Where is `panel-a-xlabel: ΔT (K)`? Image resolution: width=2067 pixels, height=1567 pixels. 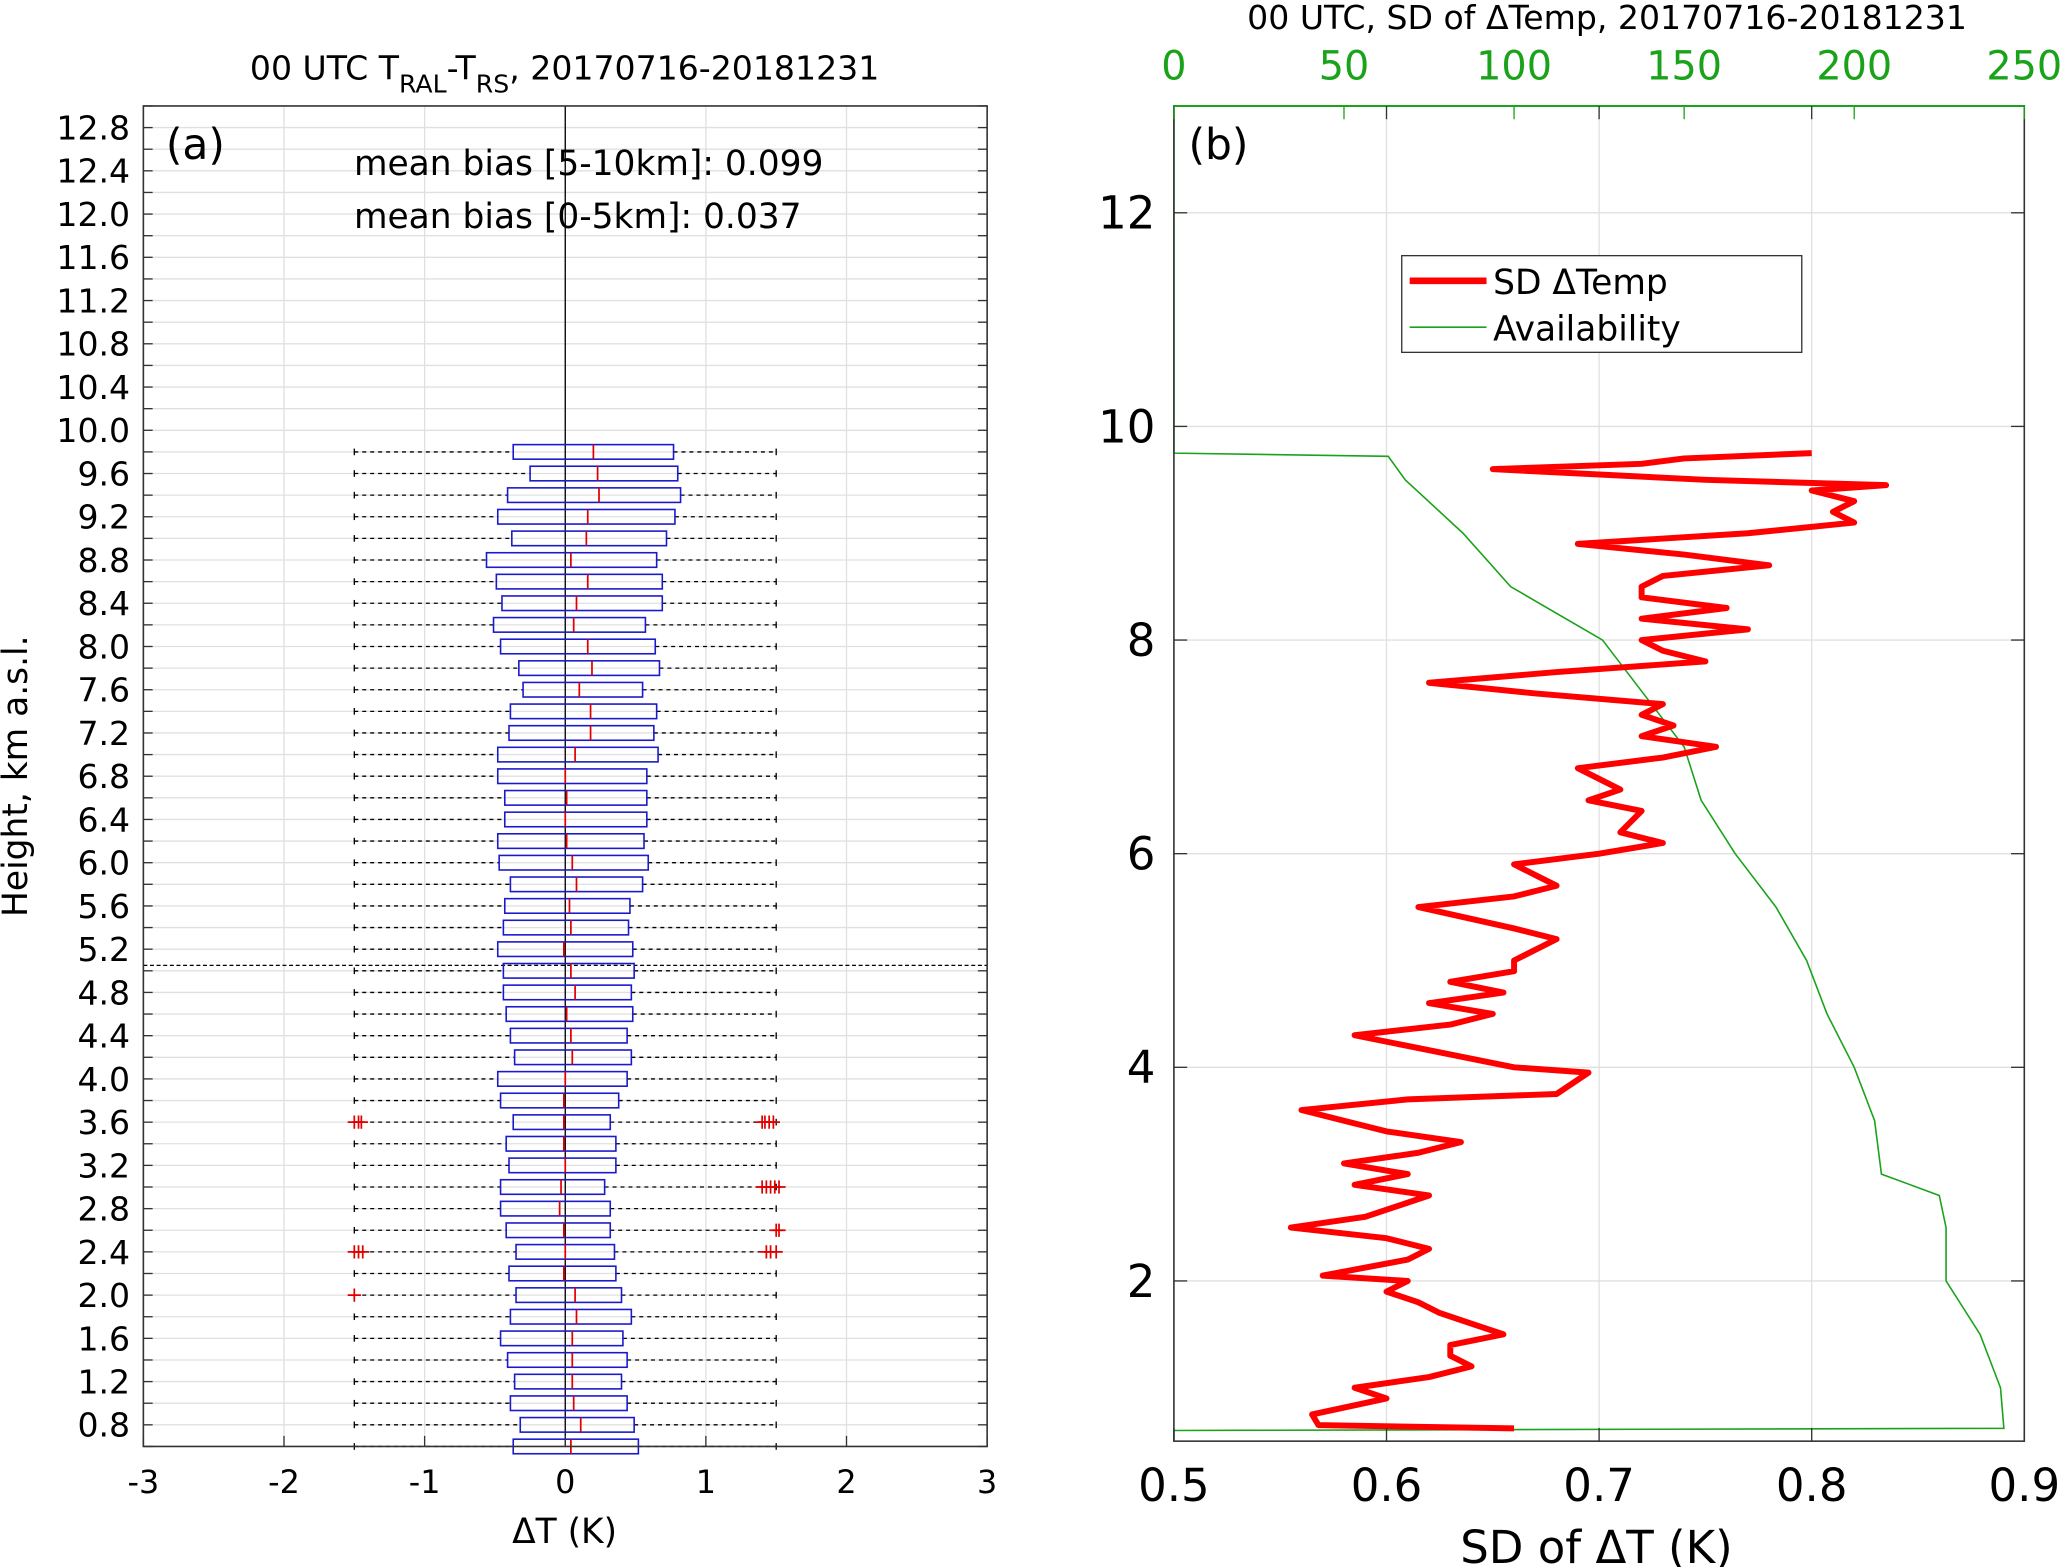
panel-a-xlabel: ΔT (K) is located at coordinates (564, 1532).